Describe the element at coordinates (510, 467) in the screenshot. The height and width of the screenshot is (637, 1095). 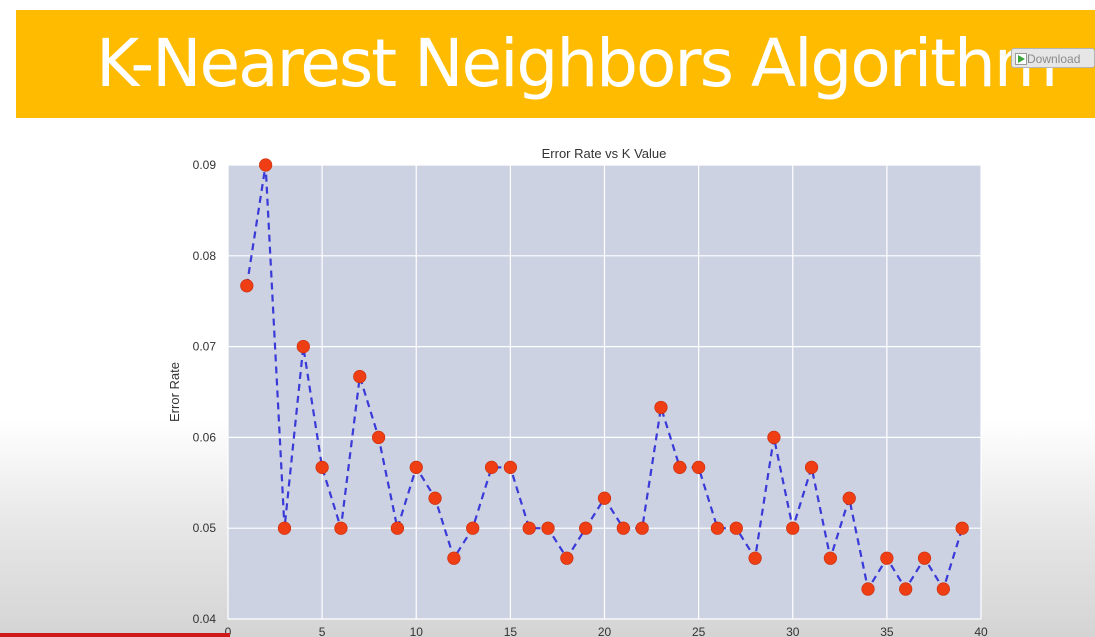
I see `data-point-k15` at that location.